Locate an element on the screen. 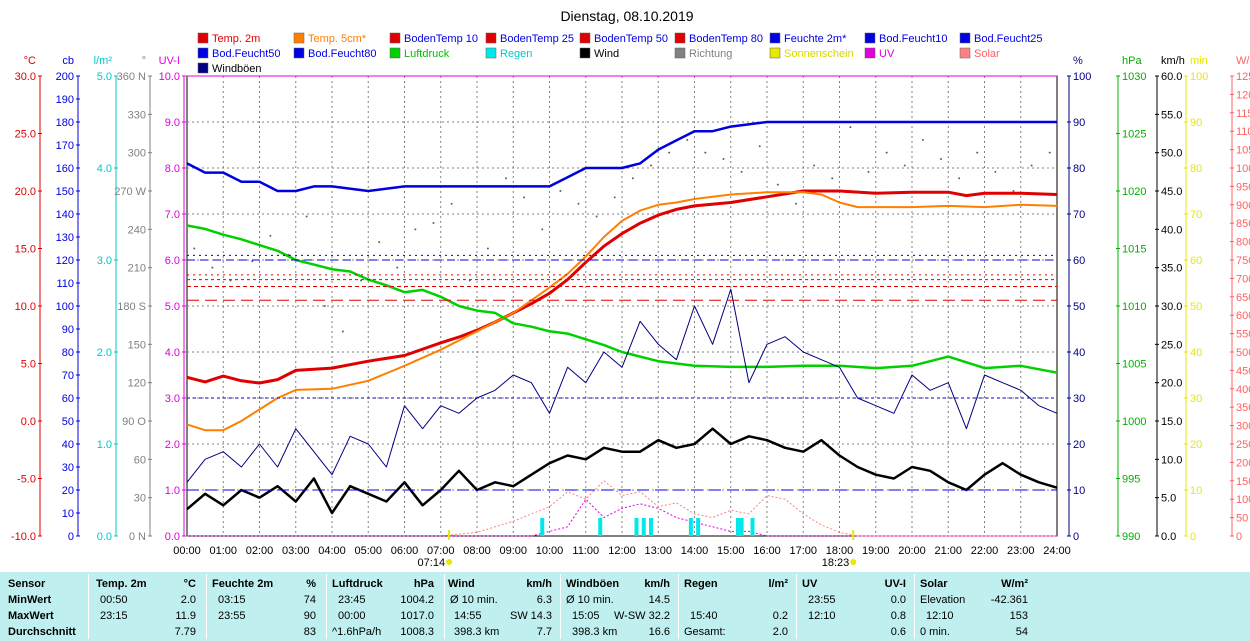 The image size is (1250, 641). axis-tick-w-m-15: 500 is located at coordinates (1243, 353).